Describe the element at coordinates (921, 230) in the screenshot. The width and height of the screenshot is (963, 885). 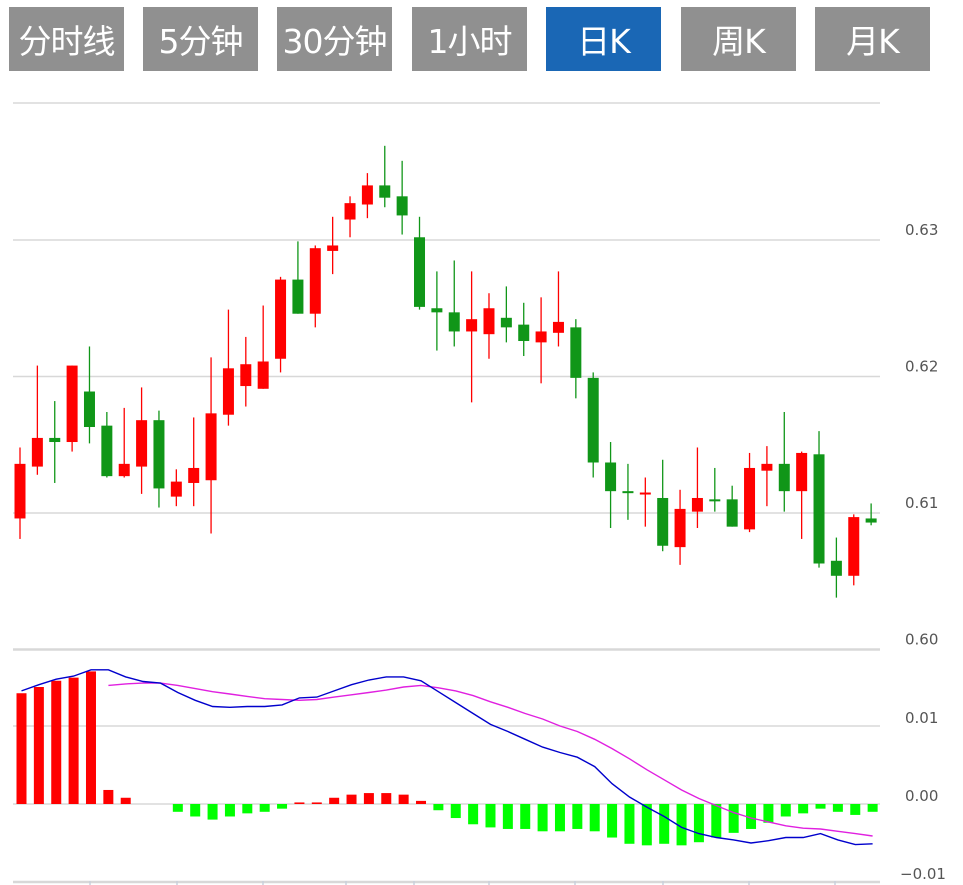
I see `y-tick-label: 0.63` at that location.